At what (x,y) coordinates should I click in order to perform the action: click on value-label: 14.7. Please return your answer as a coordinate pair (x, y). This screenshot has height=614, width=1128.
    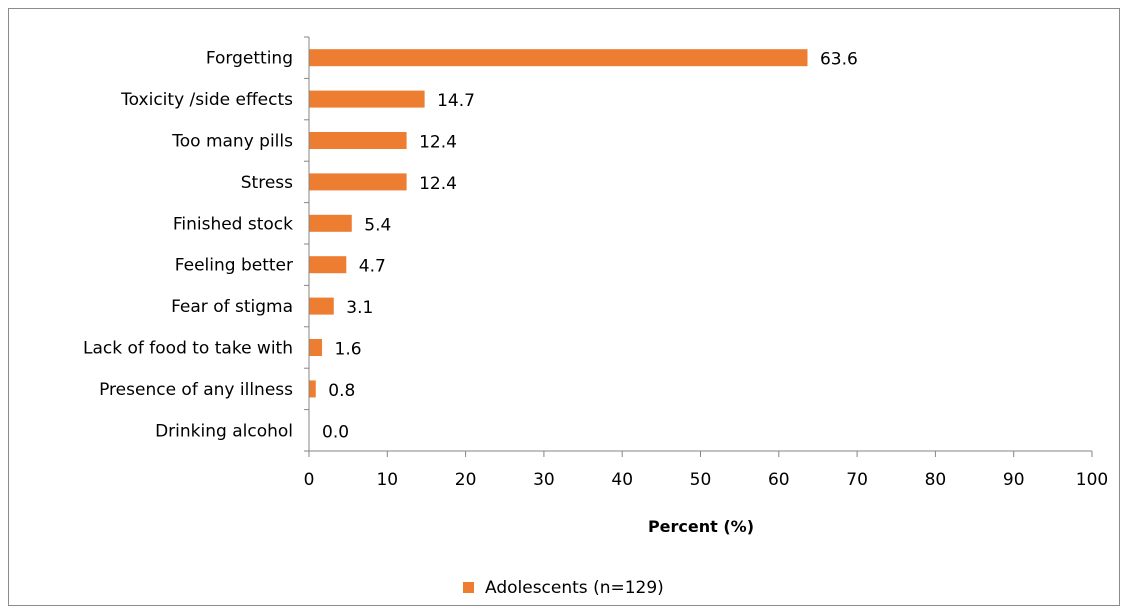
    Looking at the image, I should click on (456, 101).